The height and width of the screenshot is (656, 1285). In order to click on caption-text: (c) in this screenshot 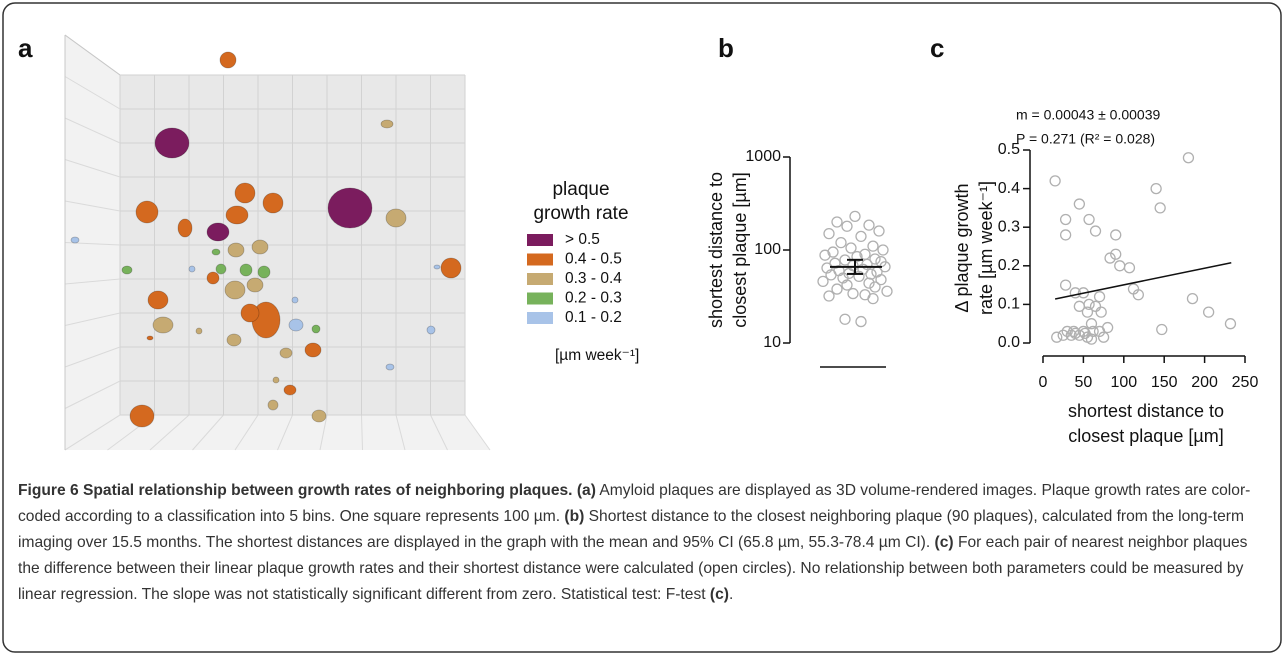, I will do `click(944, 542)`.